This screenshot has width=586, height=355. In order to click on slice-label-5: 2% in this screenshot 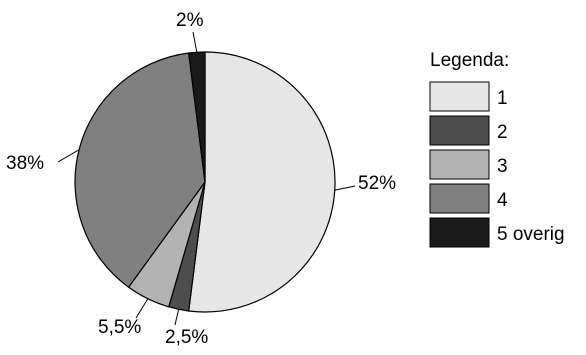, I will do `click(190, 20)`.